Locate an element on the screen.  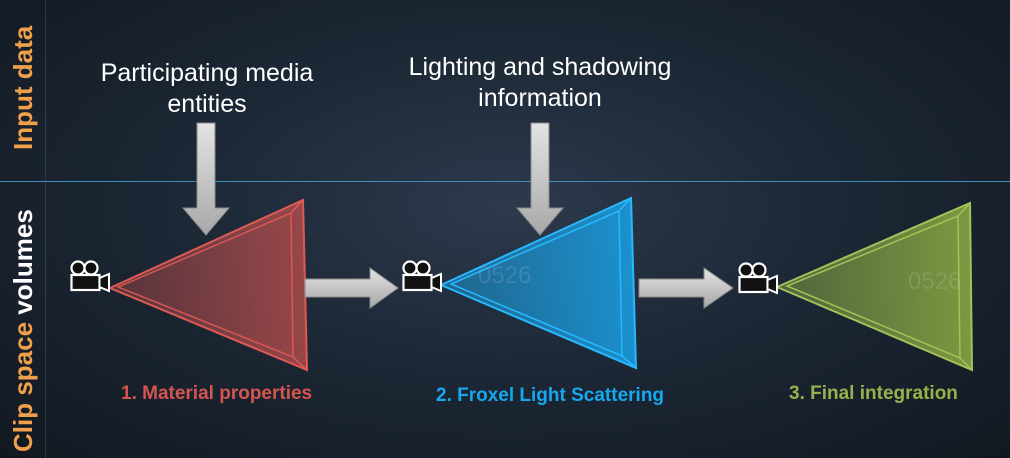
integration-frustum is located at coordinates (874, 286).